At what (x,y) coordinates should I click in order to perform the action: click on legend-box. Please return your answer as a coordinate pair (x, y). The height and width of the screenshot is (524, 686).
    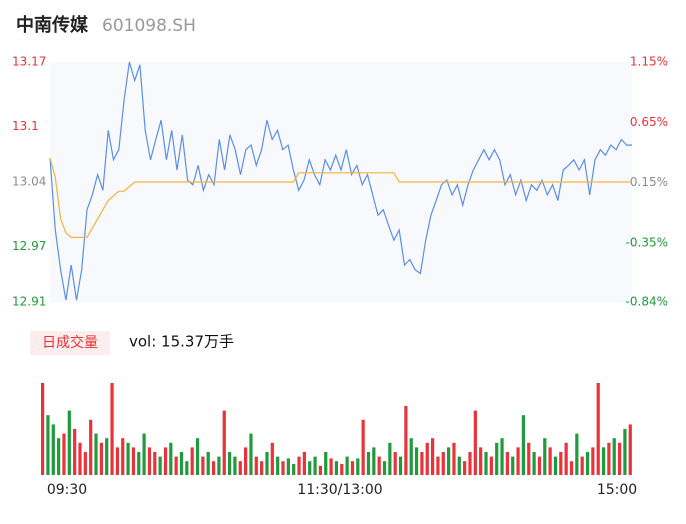
    Looking at the image, I should click on (70, 343).